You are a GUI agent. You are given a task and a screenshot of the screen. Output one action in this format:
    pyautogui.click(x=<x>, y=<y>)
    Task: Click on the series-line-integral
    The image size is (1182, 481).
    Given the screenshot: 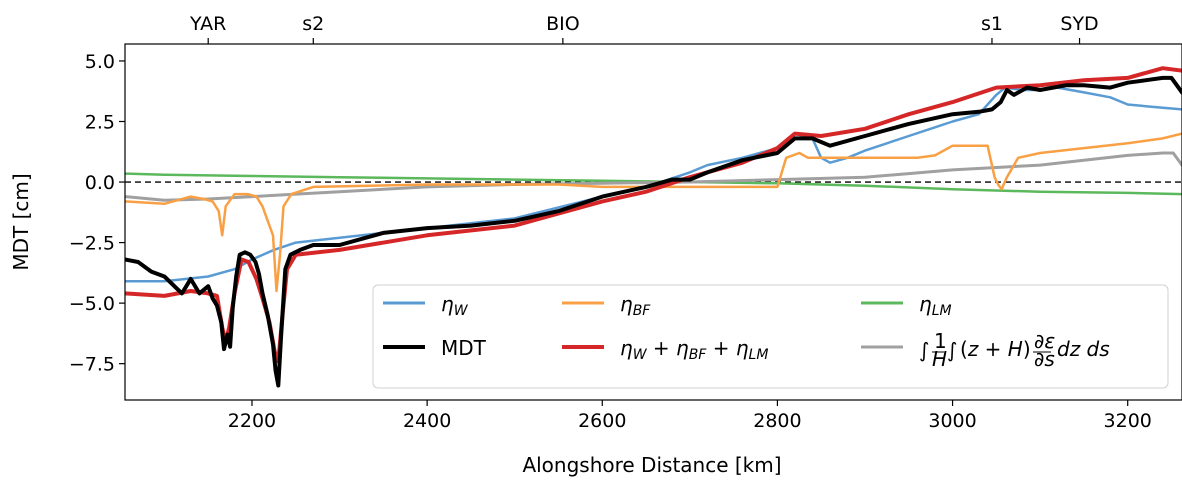 What is the action you would take?
    pyautogui.click(x=653, y=176)
    